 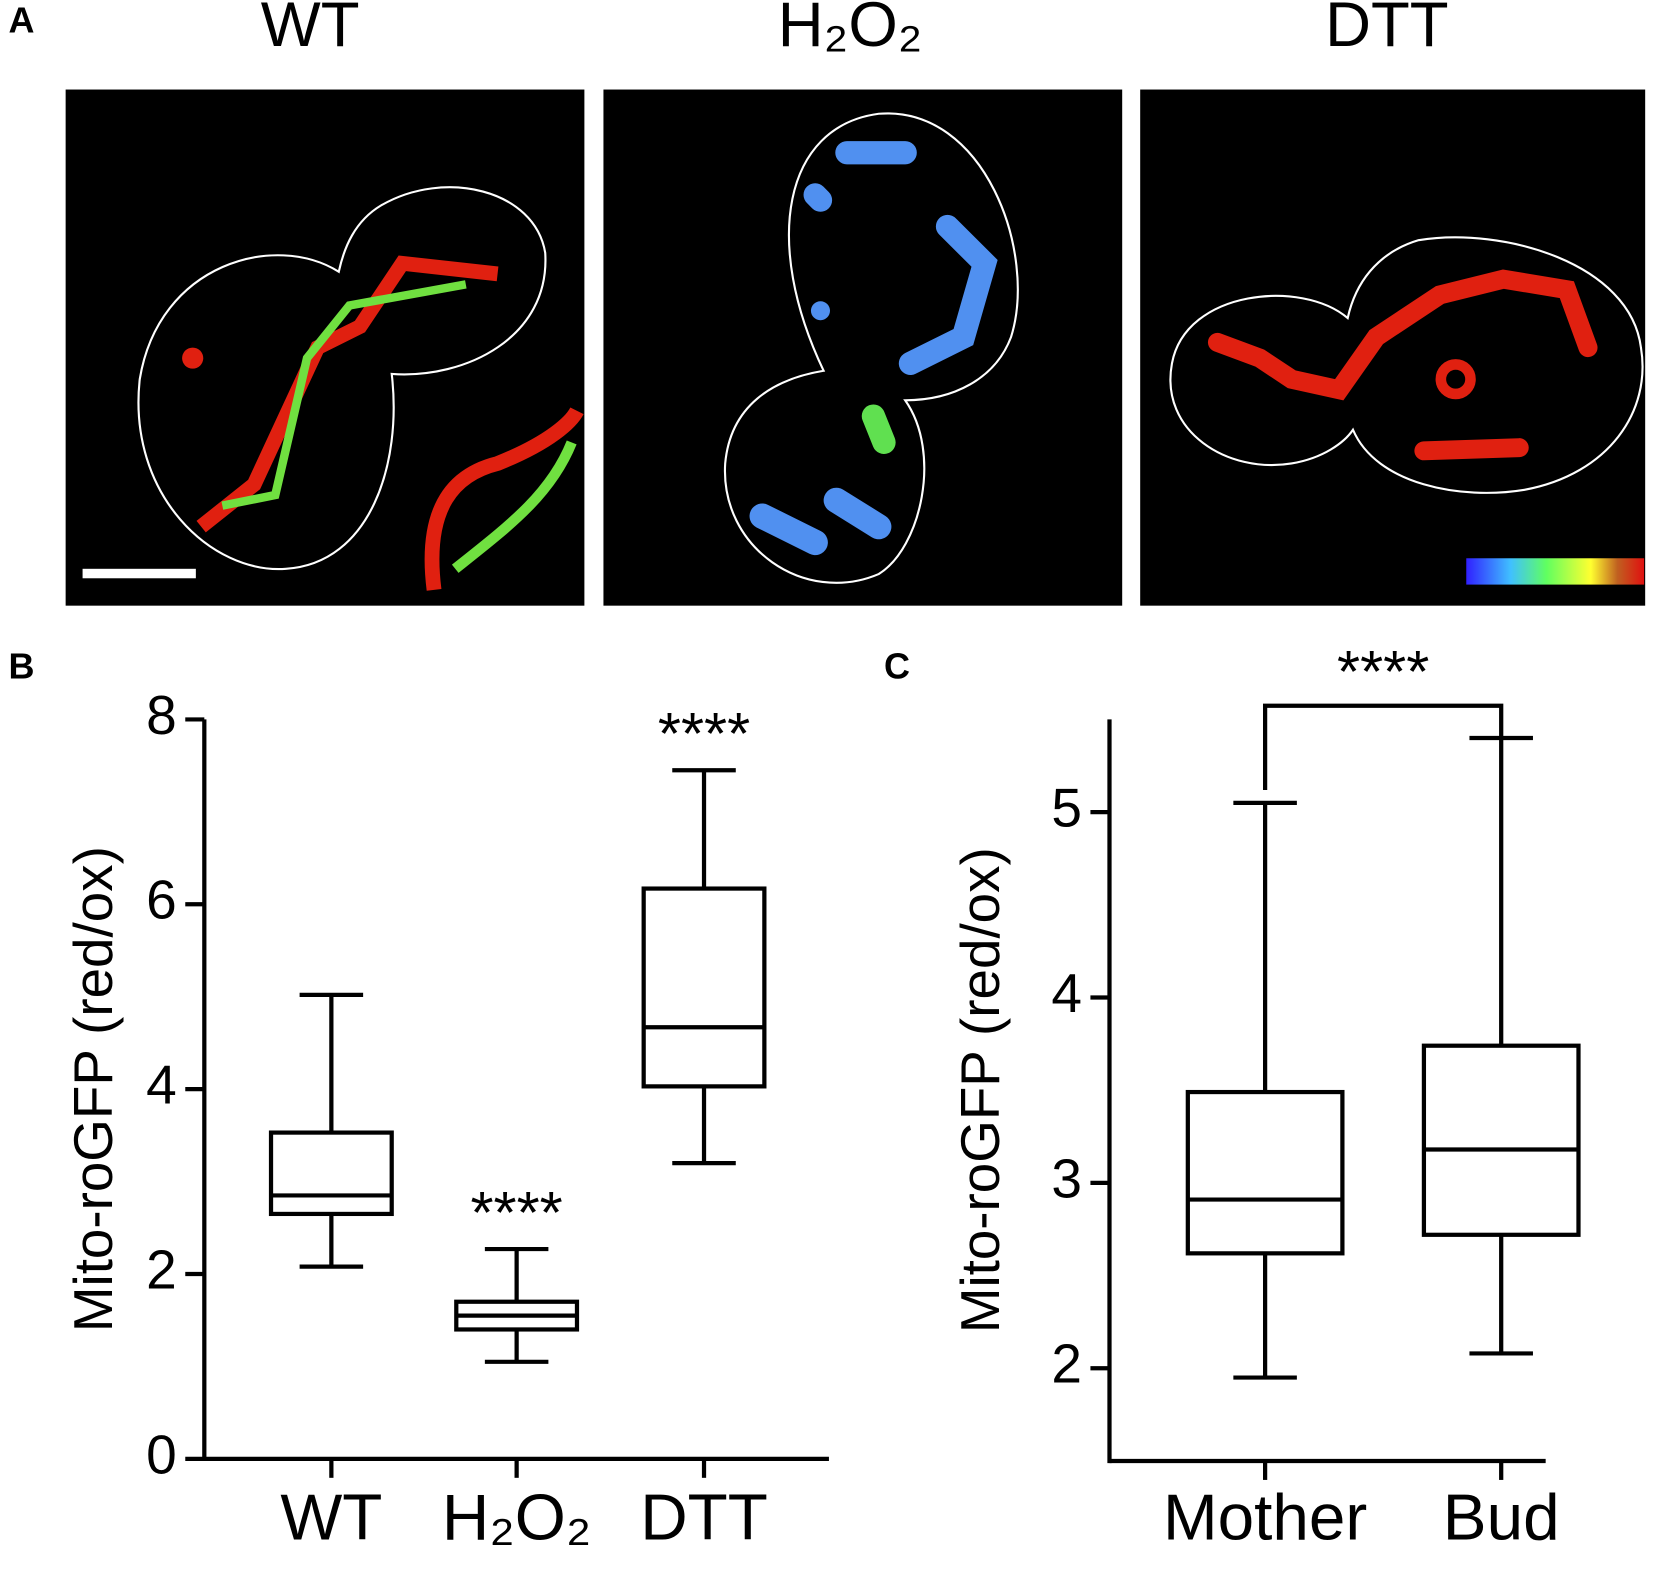 What do you see at coordinates (850, 30) in the screenshot?
I see `image-title: H₂O₂` at bounding box center [850, 30].